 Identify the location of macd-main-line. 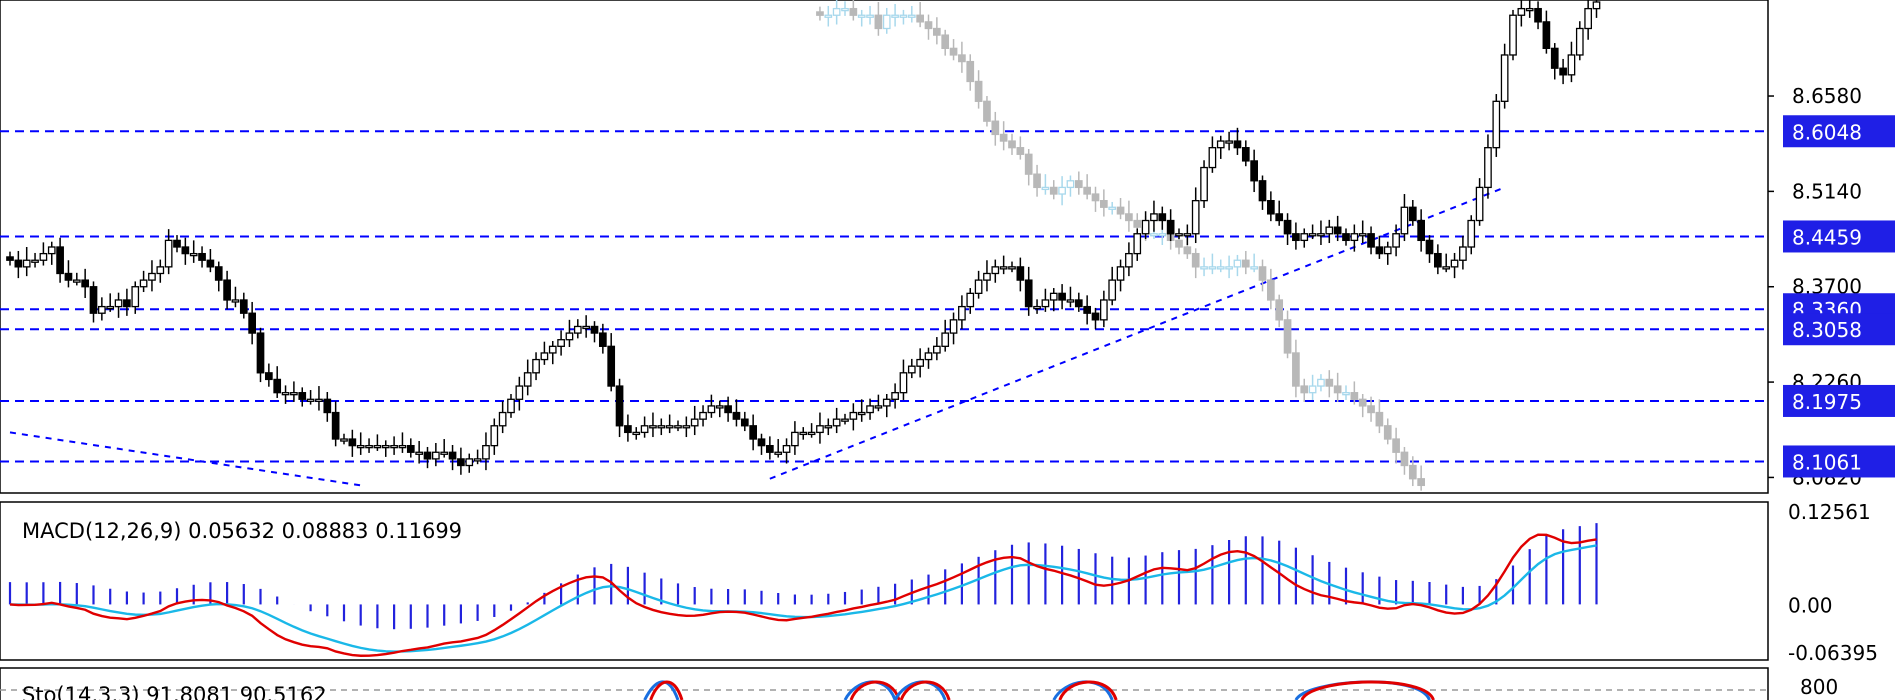
(803, 595).